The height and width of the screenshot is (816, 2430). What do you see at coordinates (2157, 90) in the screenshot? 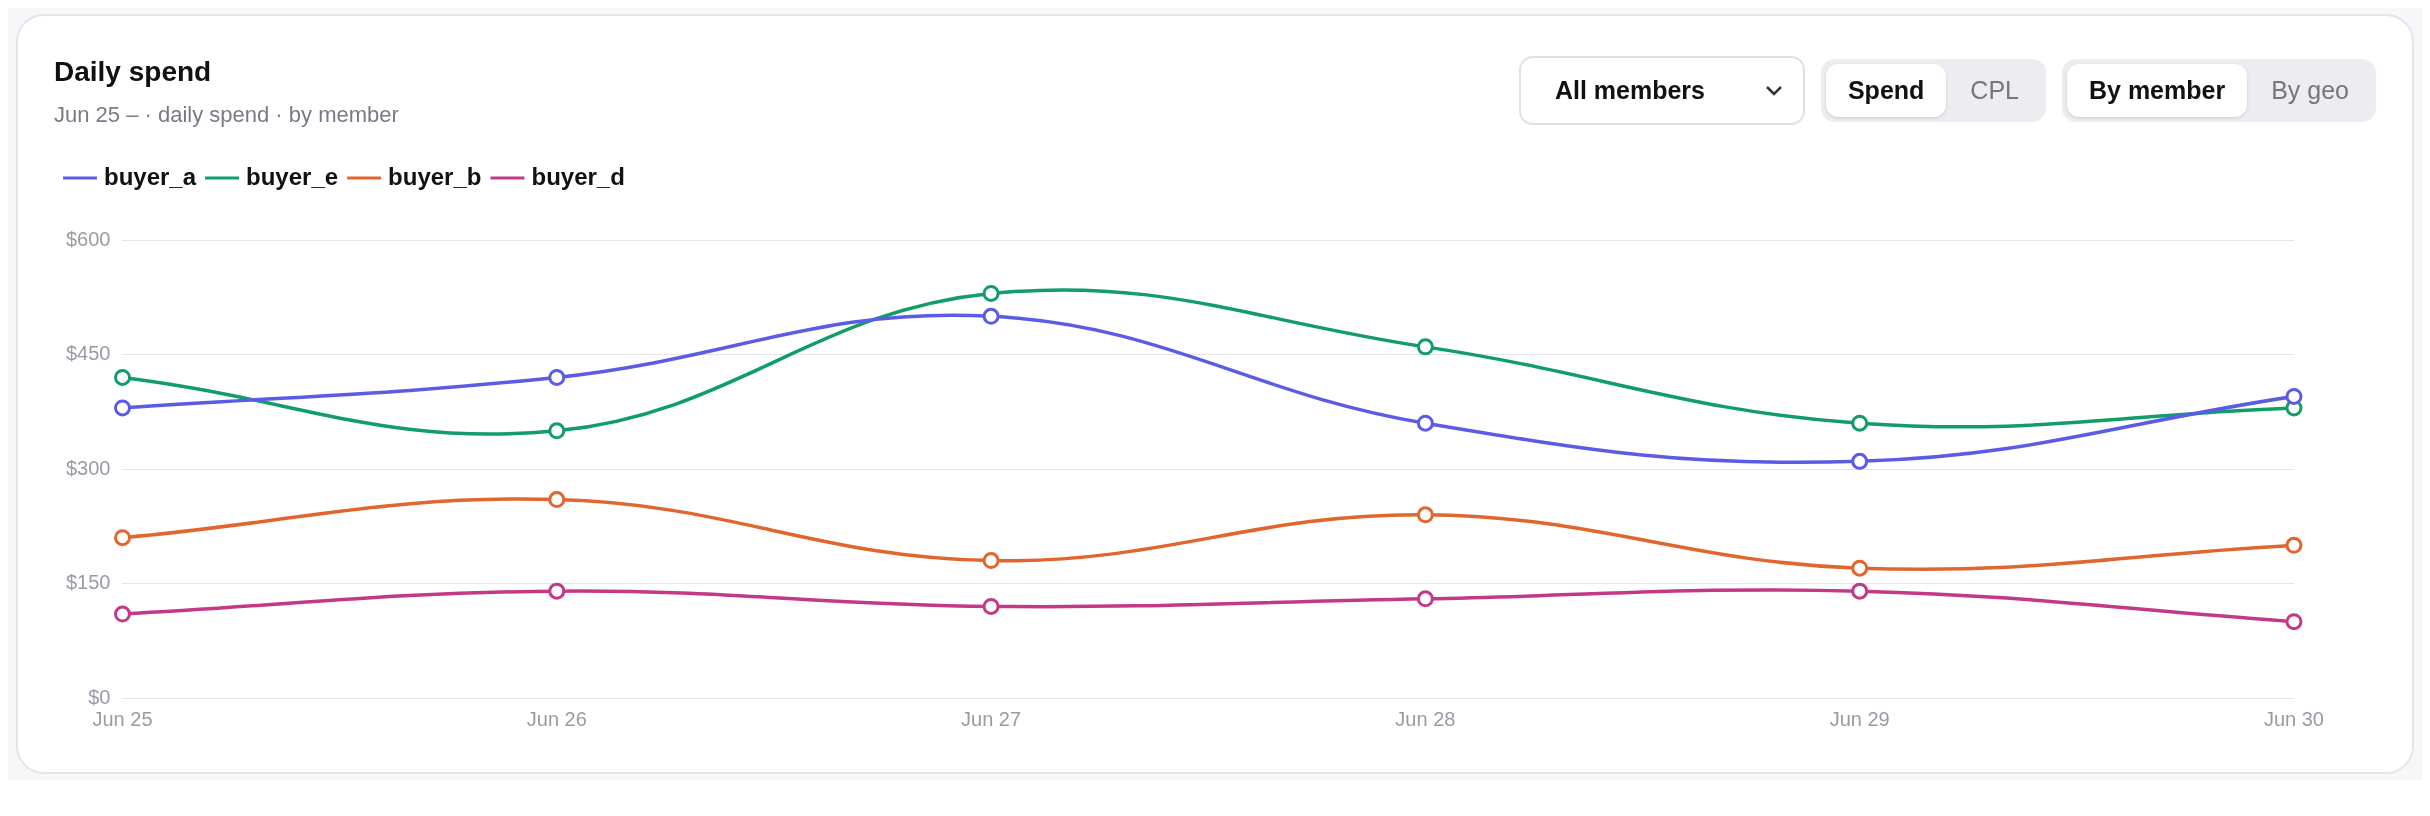
I see `text: By member` at bounding box center [2157, 90].